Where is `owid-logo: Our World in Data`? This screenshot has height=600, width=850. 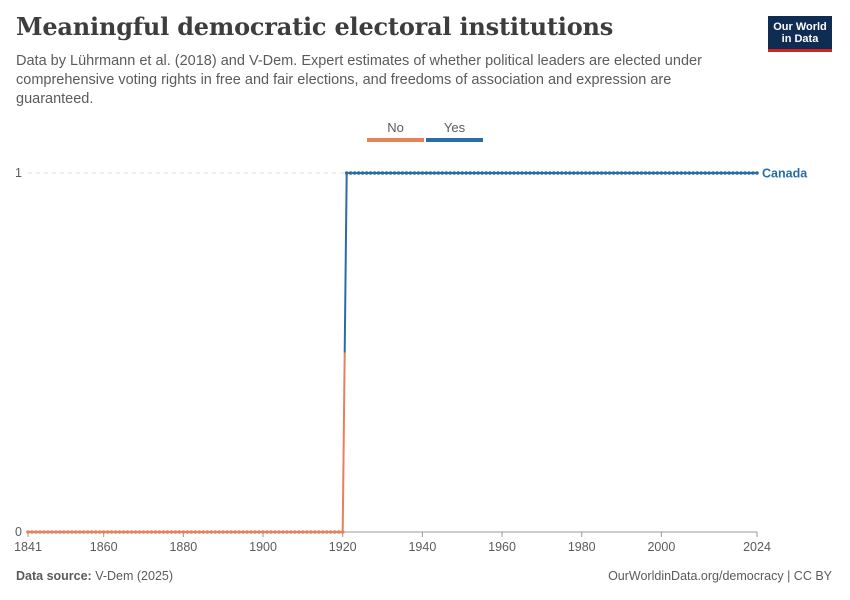
owid-logo: Our World in Data is located at coordinates (800, 34).